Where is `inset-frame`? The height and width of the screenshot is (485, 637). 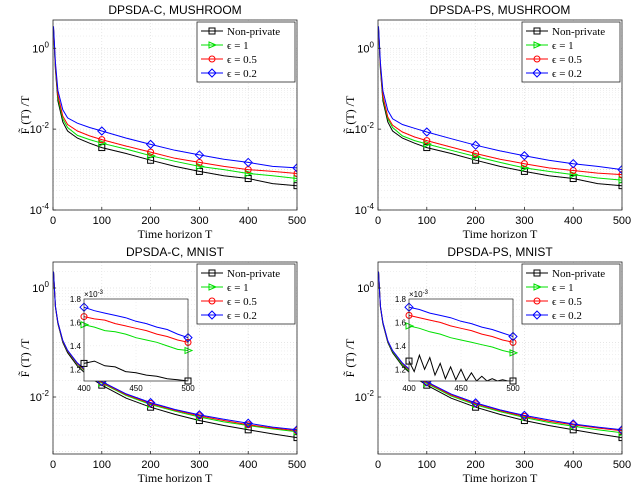
inset-frame is located at coordinates (461, 340).